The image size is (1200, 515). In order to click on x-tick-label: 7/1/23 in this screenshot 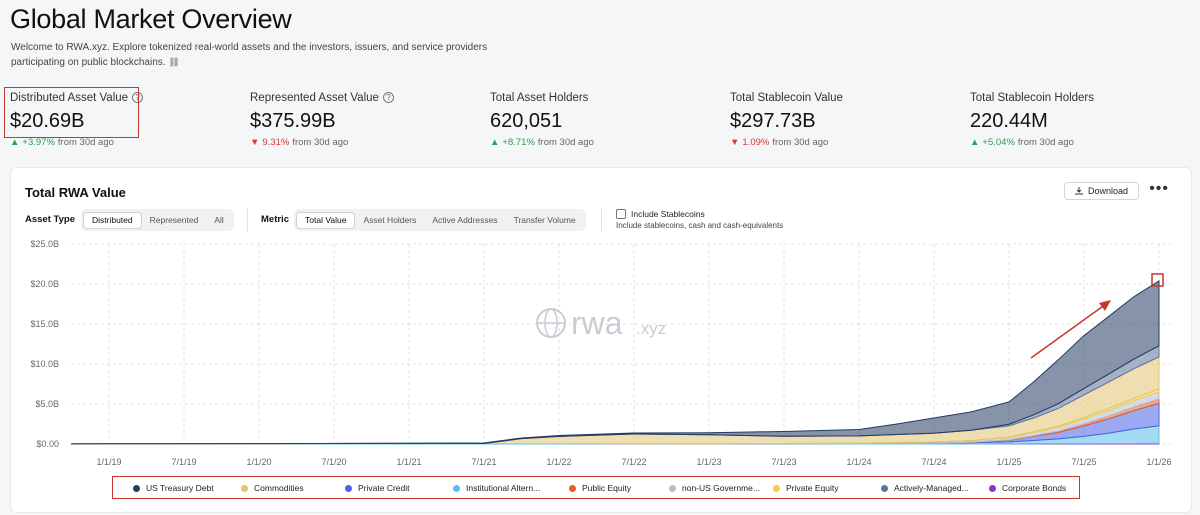, I will do `click(783, 462)`.